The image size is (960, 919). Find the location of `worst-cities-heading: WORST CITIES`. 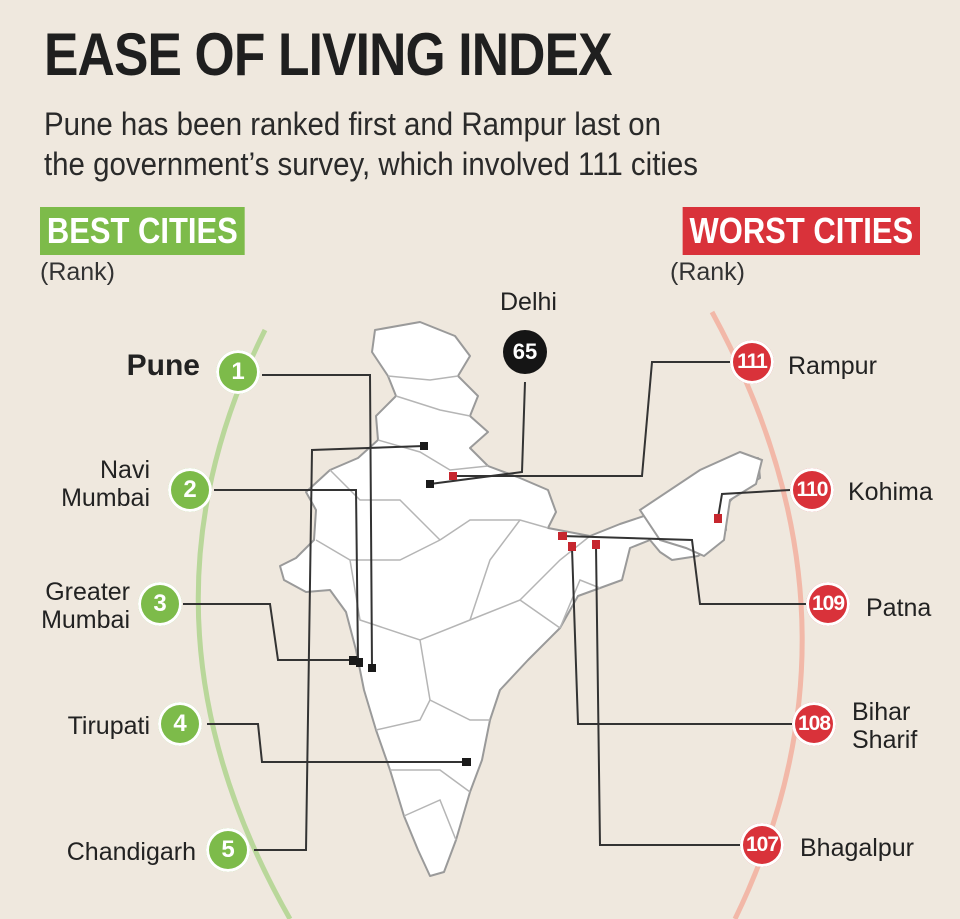

worst-cities-heading: WORST CITIES is located at coordinates (801, 231).